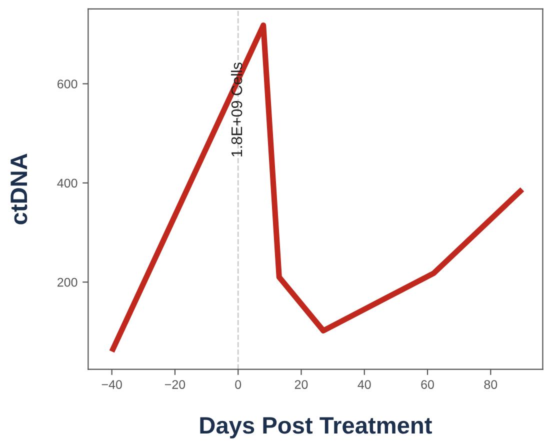 This screenshot has width=551, height=445. Describe the element at coordinates (427, 384) in the screenshot. I see `x-tick-label: 60` at that location.